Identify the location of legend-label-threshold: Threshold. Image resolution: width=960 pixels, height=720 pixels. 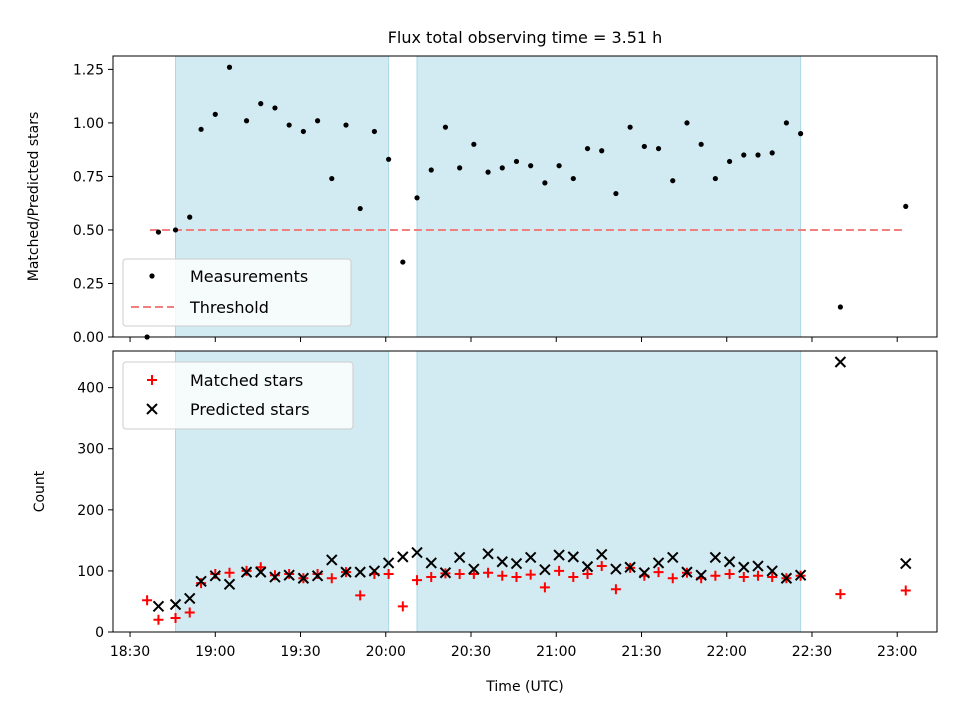
(229, 307).